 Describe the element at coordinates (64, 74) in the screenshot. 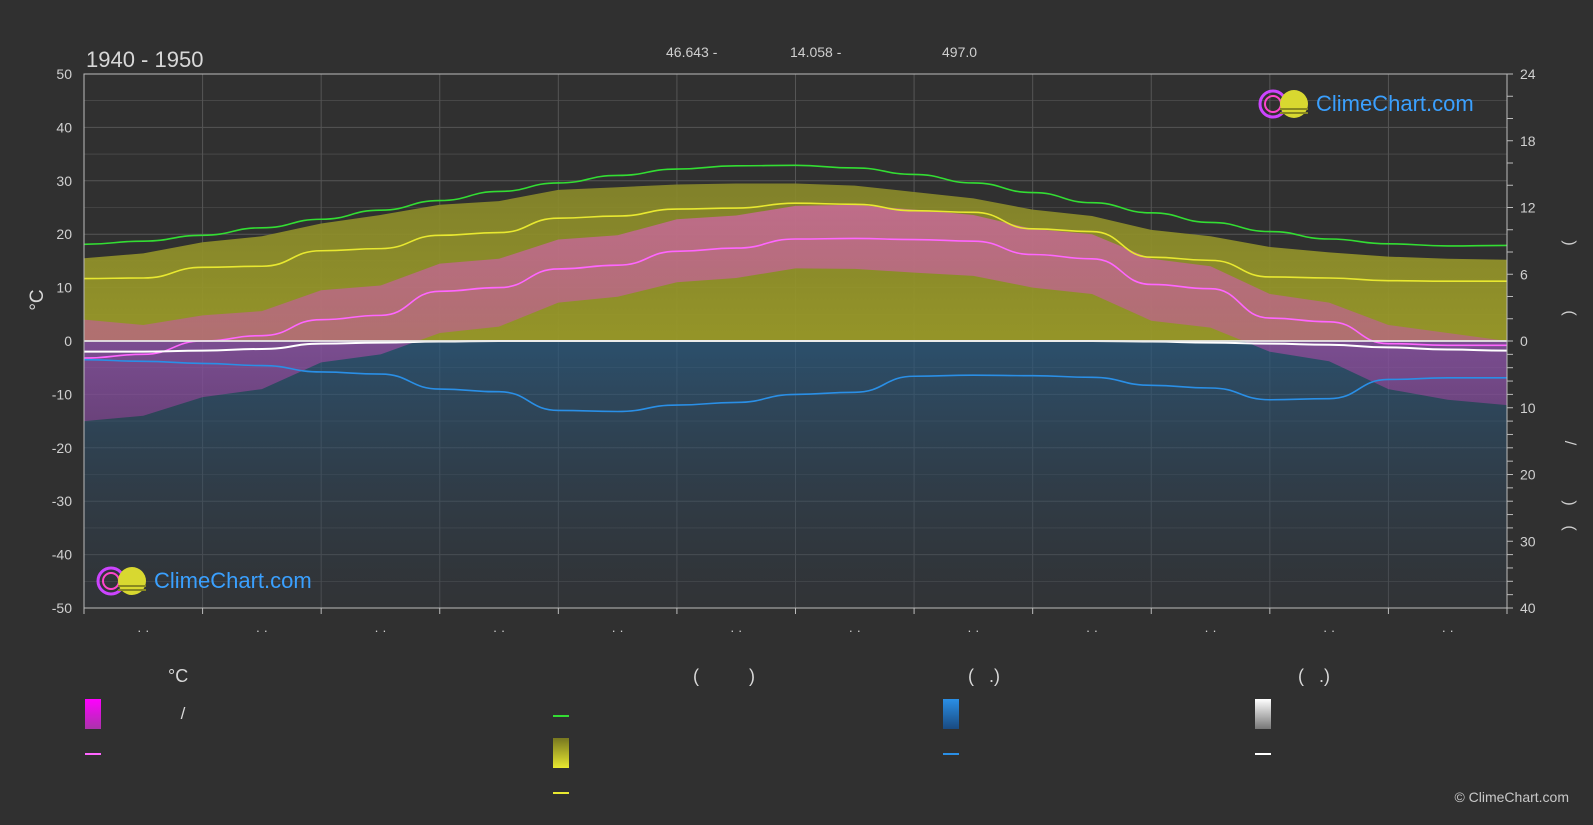

I see `y-tick-left: 50` at that location.